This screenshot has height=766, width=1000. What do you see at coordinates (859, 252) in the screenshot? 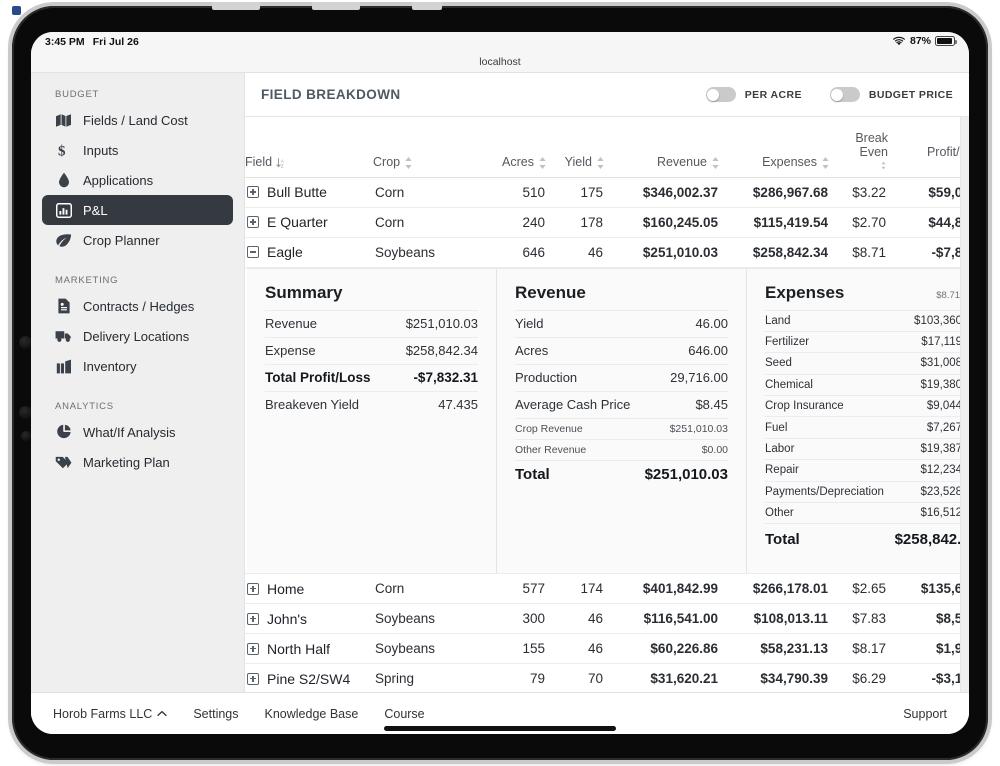
I see `cell-break-even: $8.71` at bounding box center [859, 252].